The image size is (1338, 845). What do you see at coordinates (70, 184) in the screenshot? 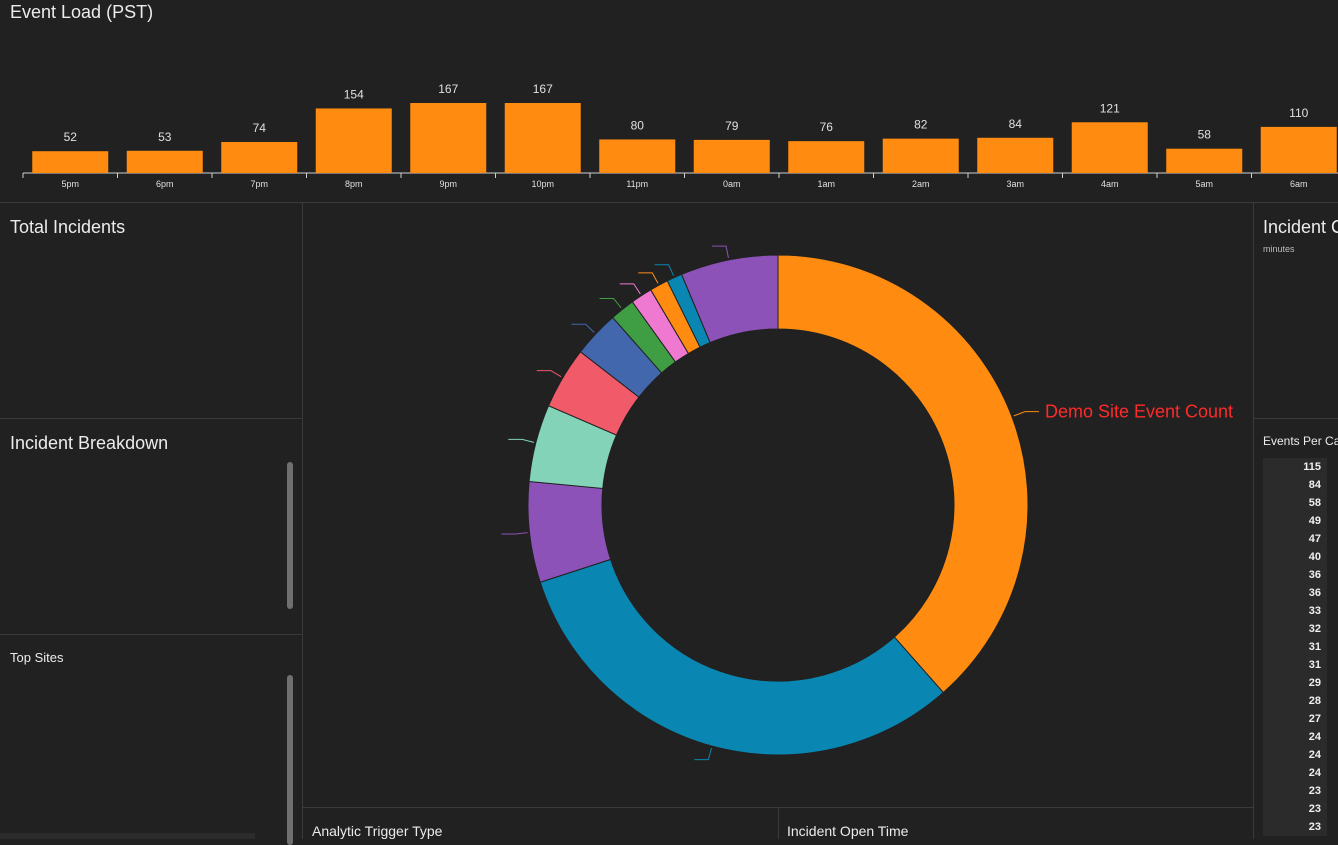
I see `x-tick-label: 5pm` at bounding box center [70, 184].